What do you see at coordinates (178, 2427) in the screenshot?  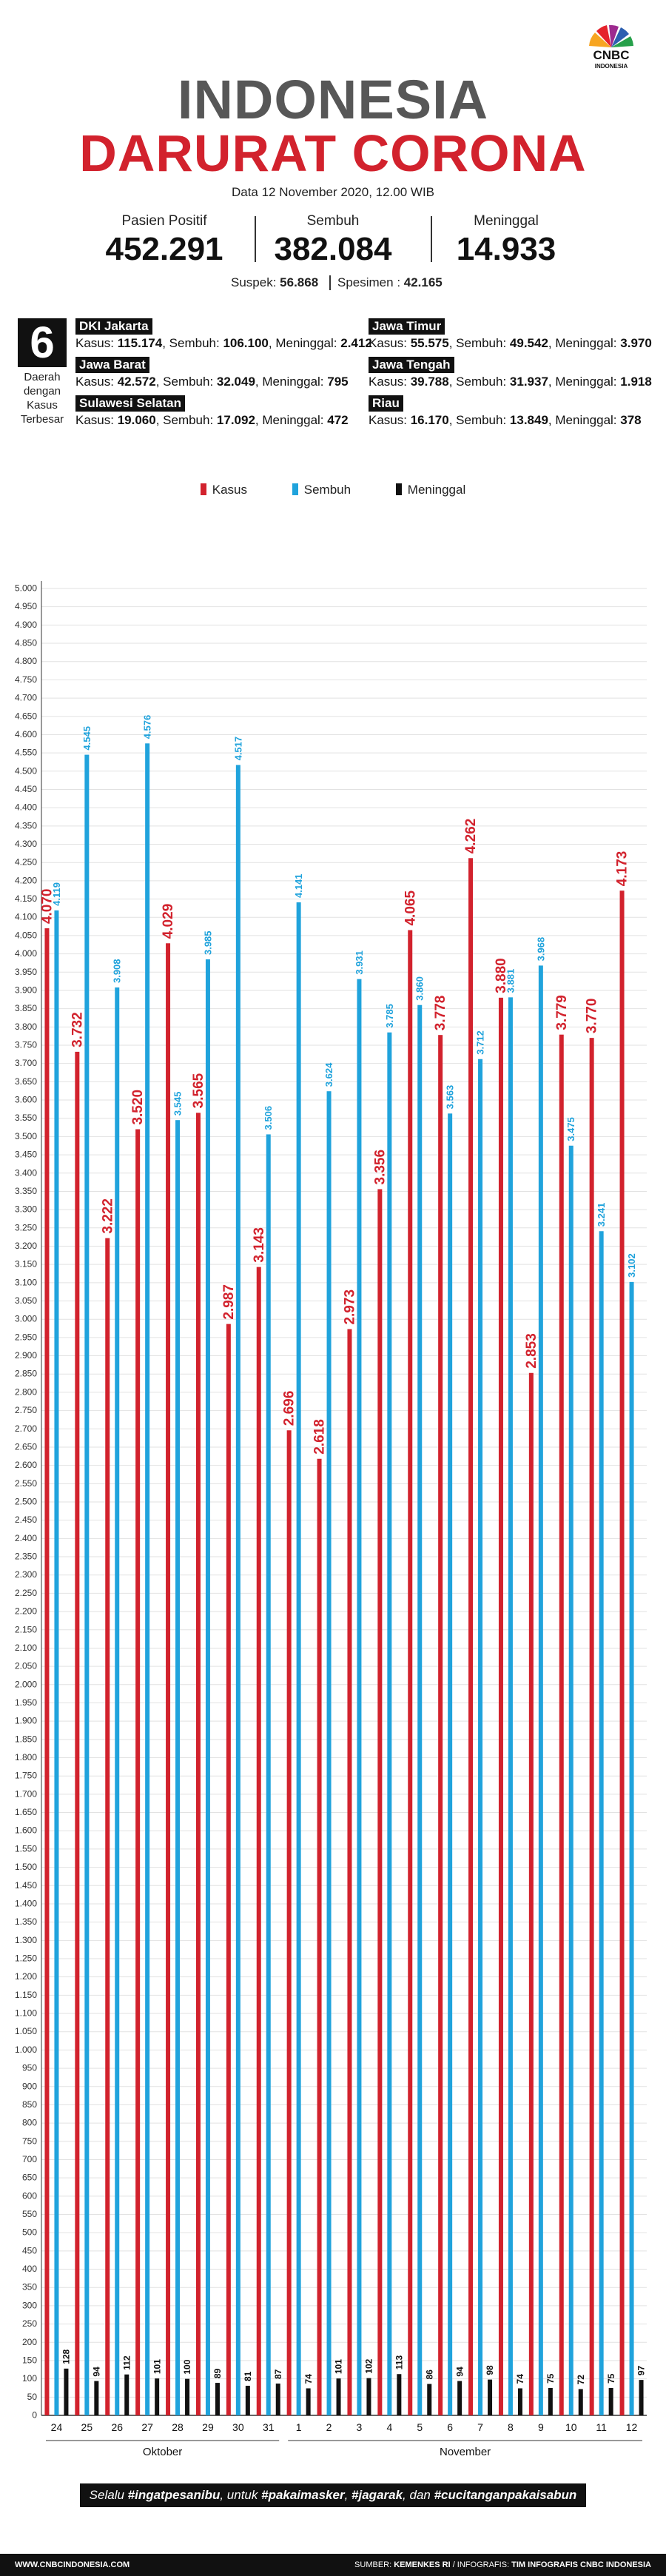 I see `x-tick-label: 28` at bounding box center [178, 2427].